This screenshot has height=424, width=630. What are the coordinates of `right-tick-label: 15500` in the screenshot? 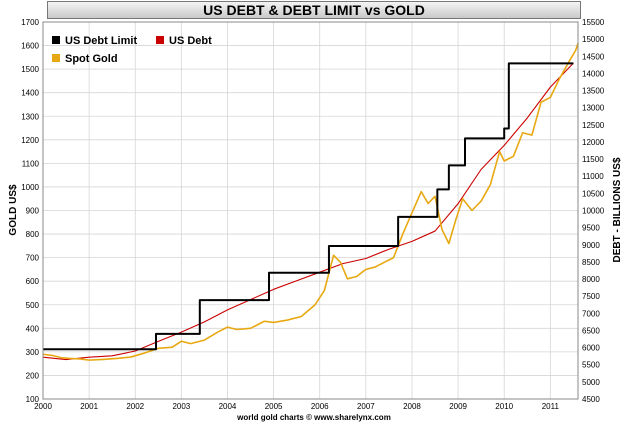 It's located at (593, 22).